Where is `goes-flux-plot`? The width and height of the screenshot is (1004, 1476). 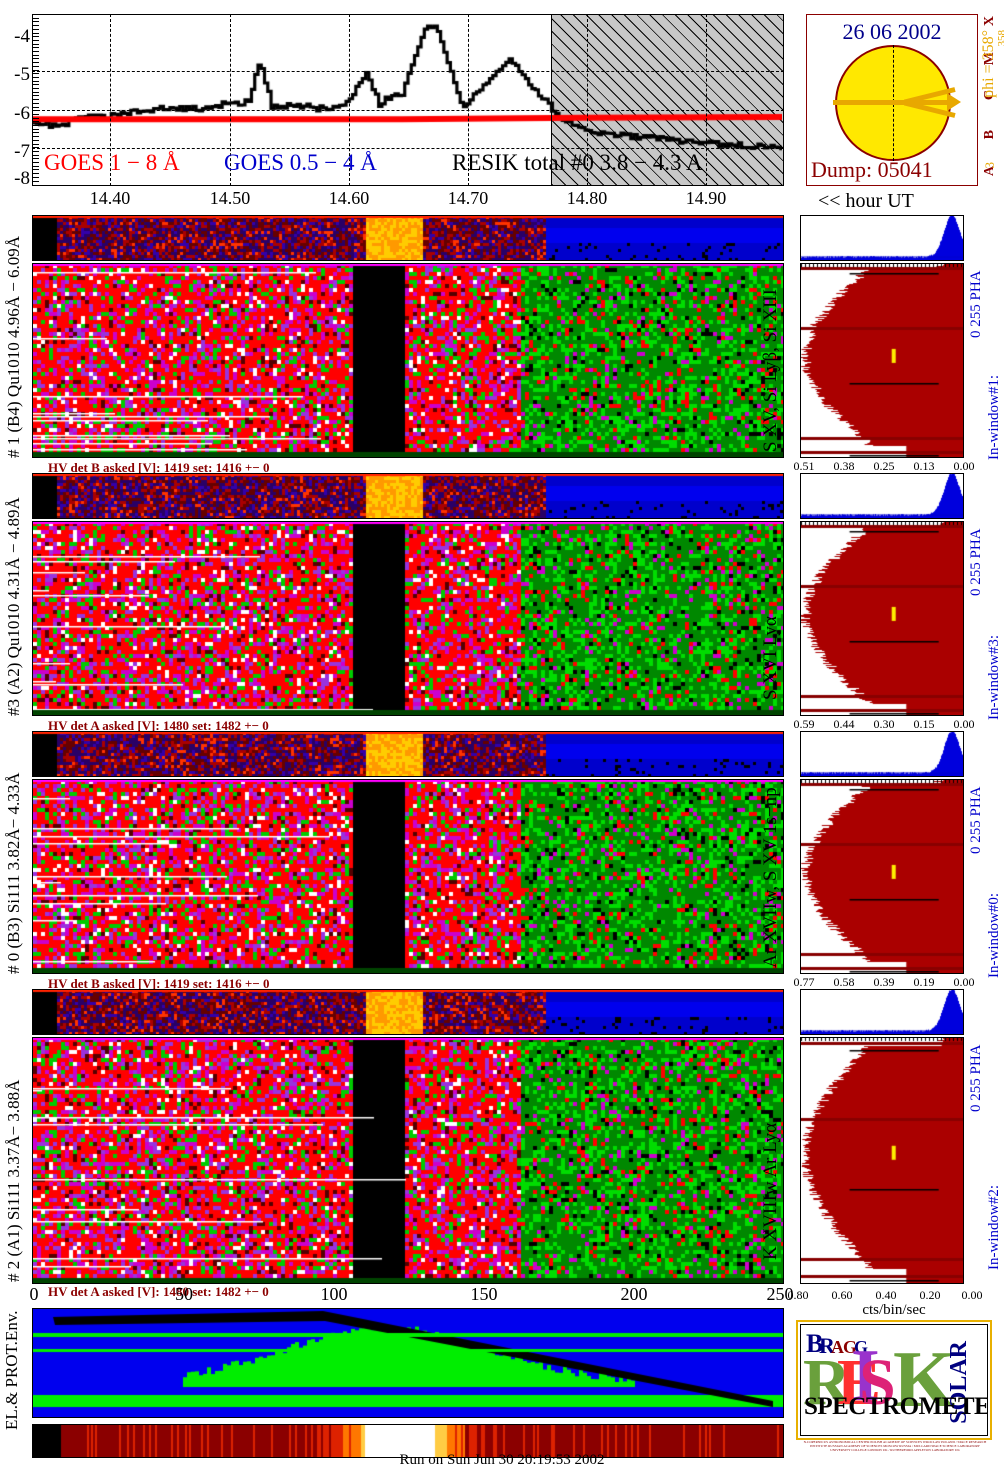
goes-flux-plot is located at coordinates (292, 100).